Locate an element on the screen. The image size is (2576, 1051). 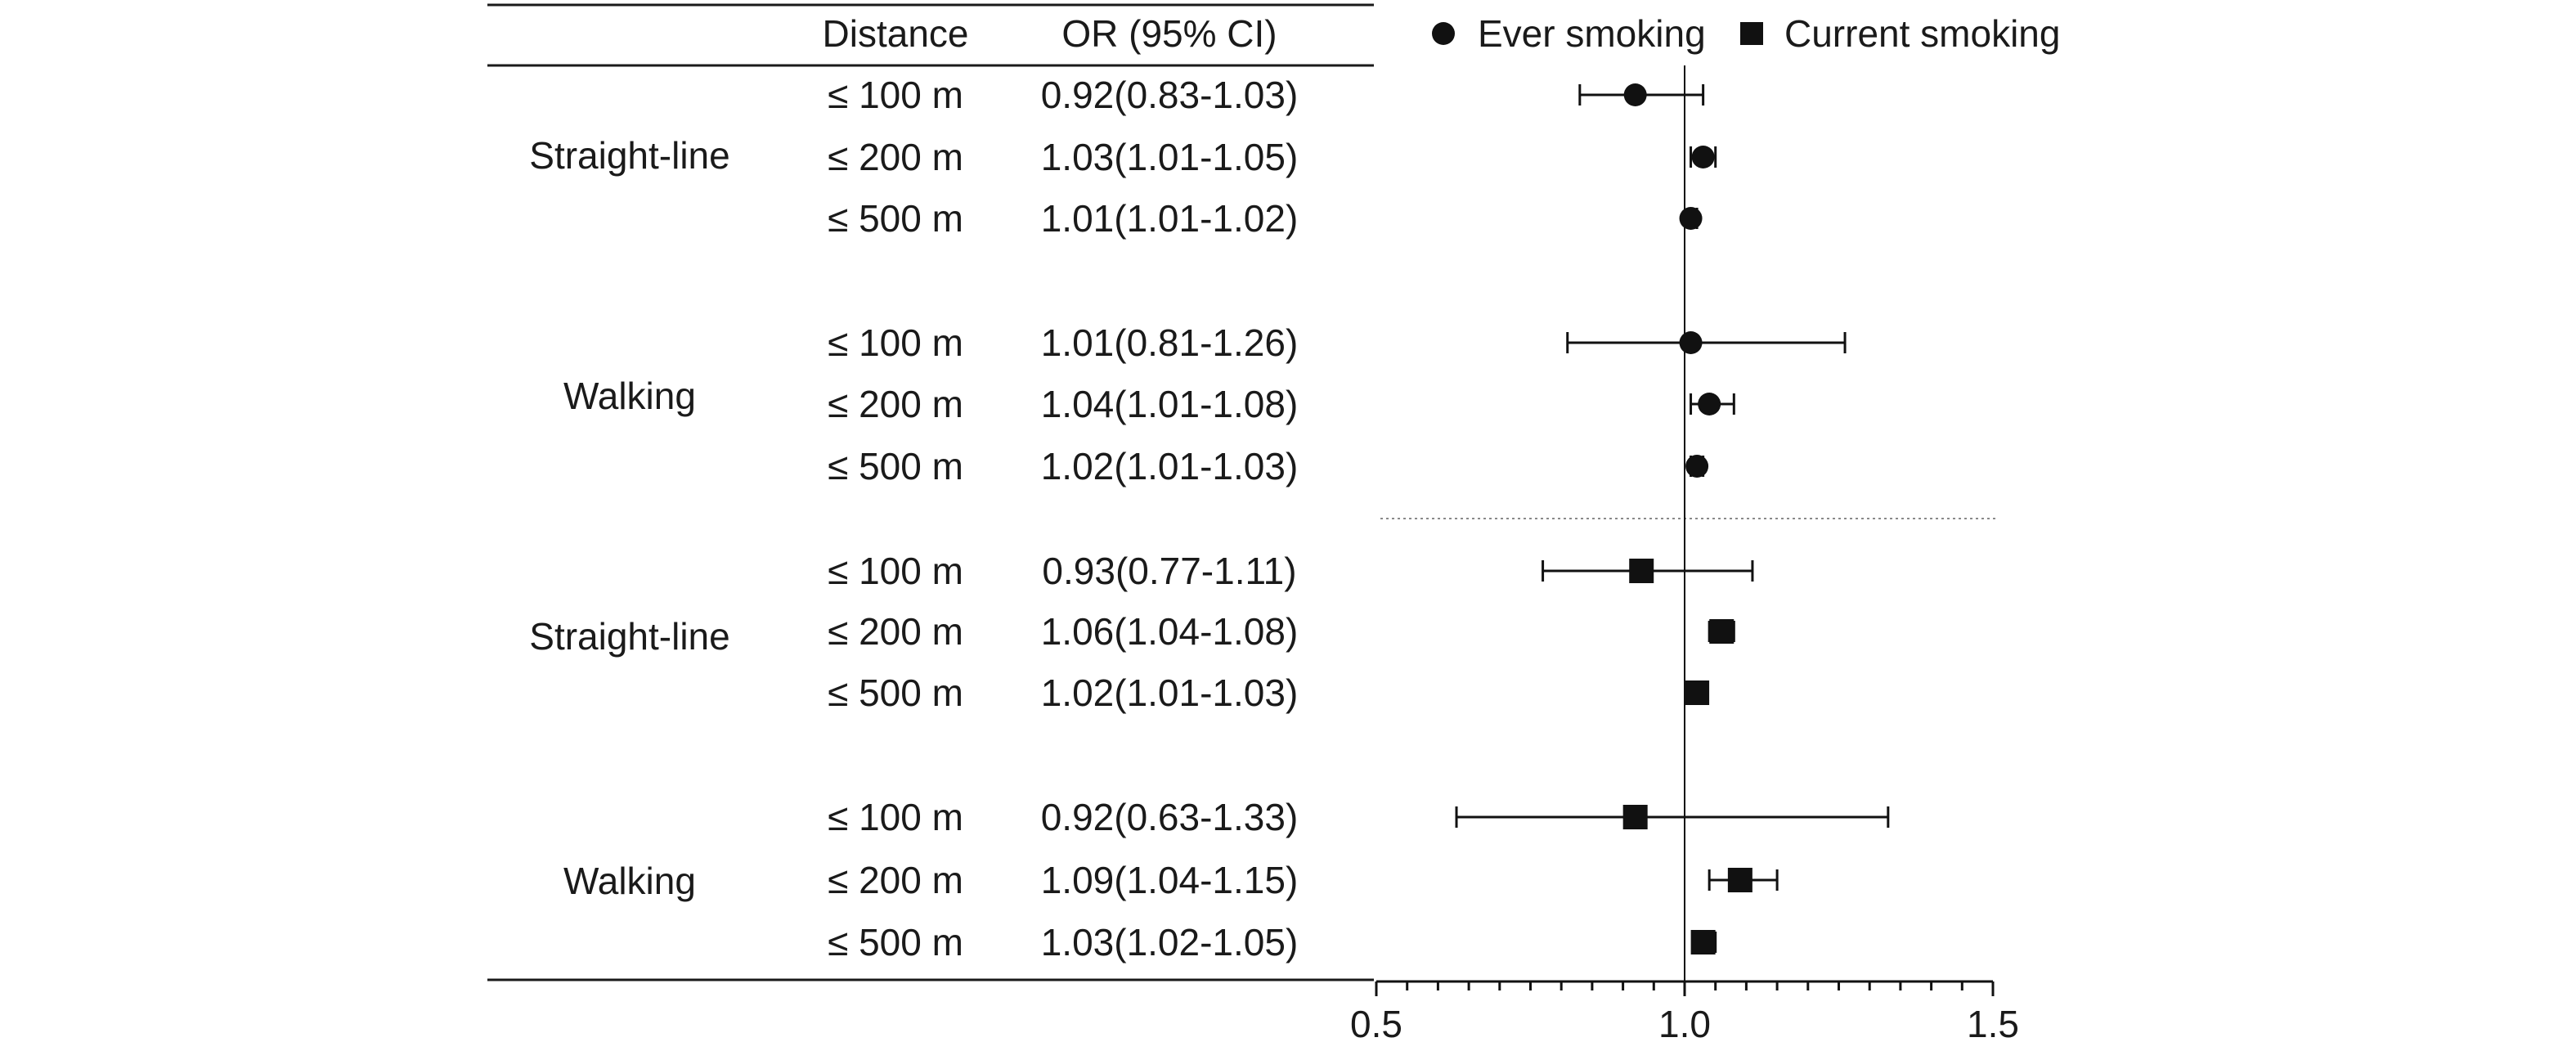
or-ci-cell: 1.03(1.01-1.05) is located at coordinates (1170, 157).